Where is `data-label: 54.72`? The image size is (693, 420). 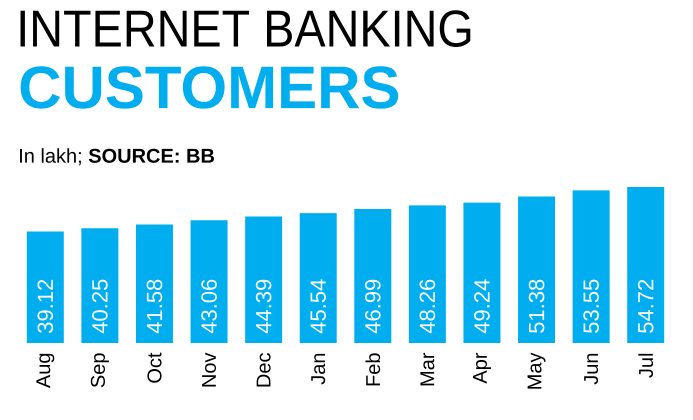
data-label: 54.72 is located at coordinates (646, 306).